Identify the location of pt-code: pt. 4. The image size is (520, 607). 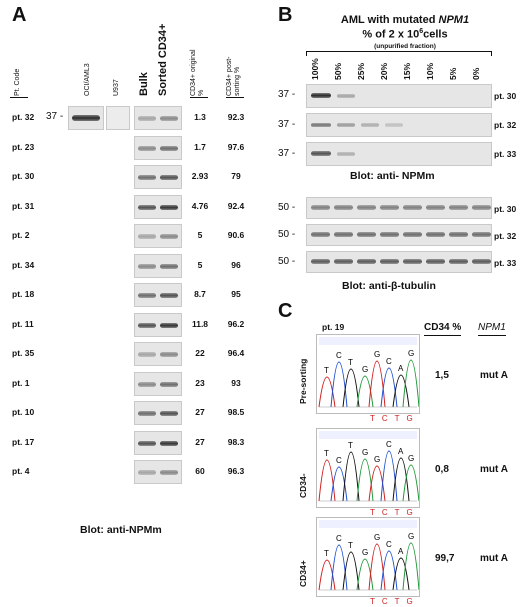
(21, 471).